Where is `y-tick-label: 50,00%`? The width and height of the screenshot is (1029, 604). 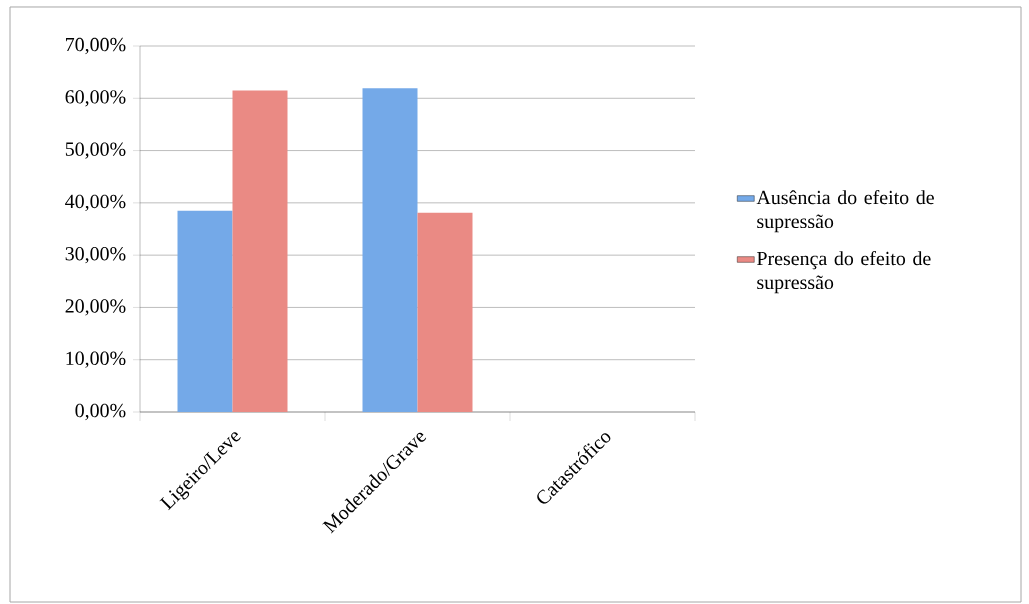
y-tick-label: 50,00% is located at coordinates (95, 150).